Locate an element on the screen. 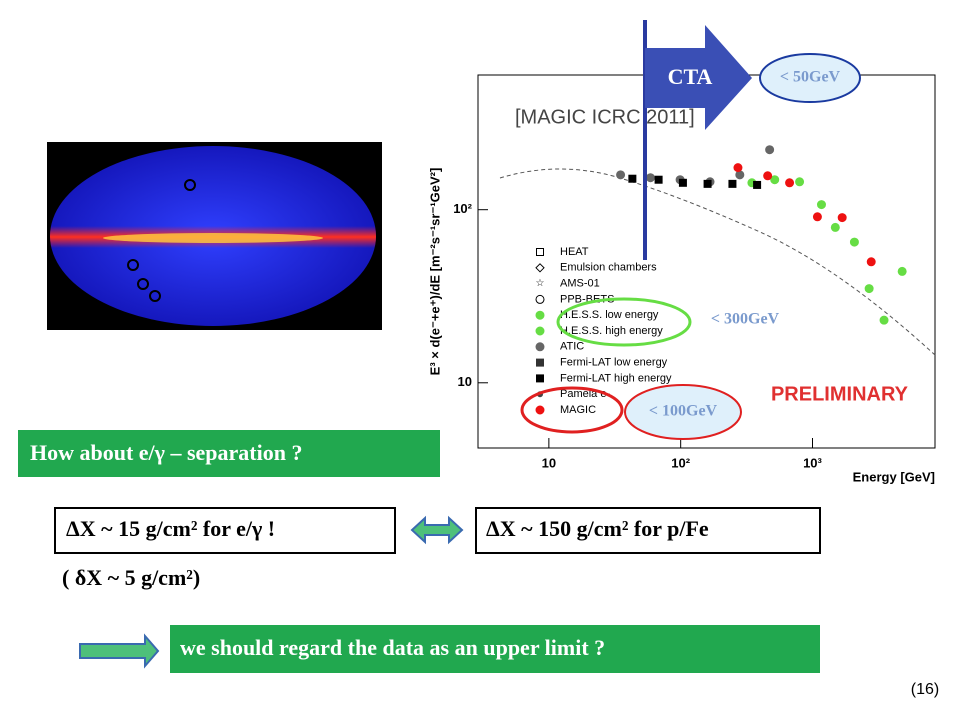  x-tick-label: 10² is located at coordinates (680, 462).